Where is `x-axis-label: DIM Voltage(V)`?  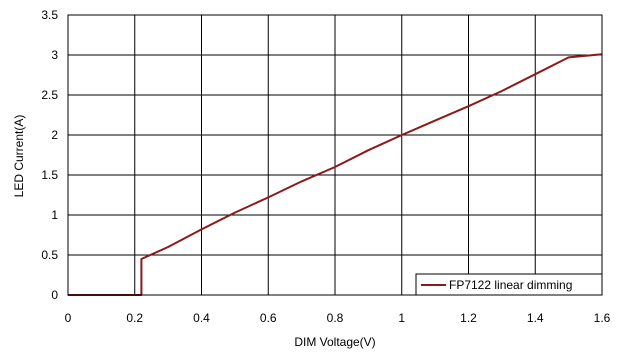 x-axis-label: DIM Voltage(V) is located at coordinates (334, 342).